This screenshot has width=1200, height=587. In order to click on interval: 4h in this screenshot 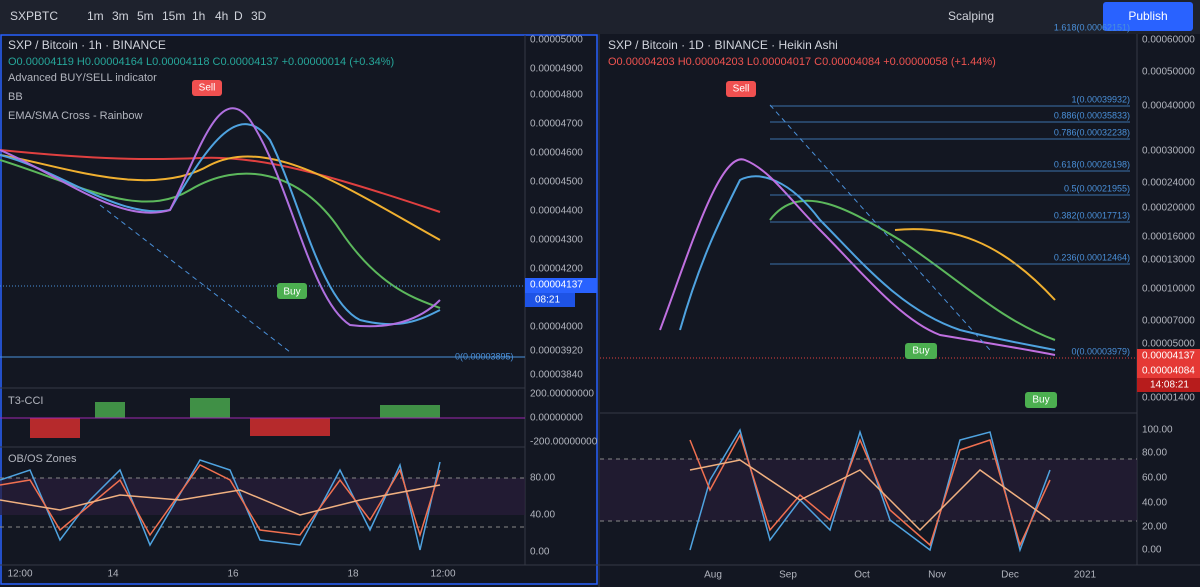, I will do `click(221, 16)`.